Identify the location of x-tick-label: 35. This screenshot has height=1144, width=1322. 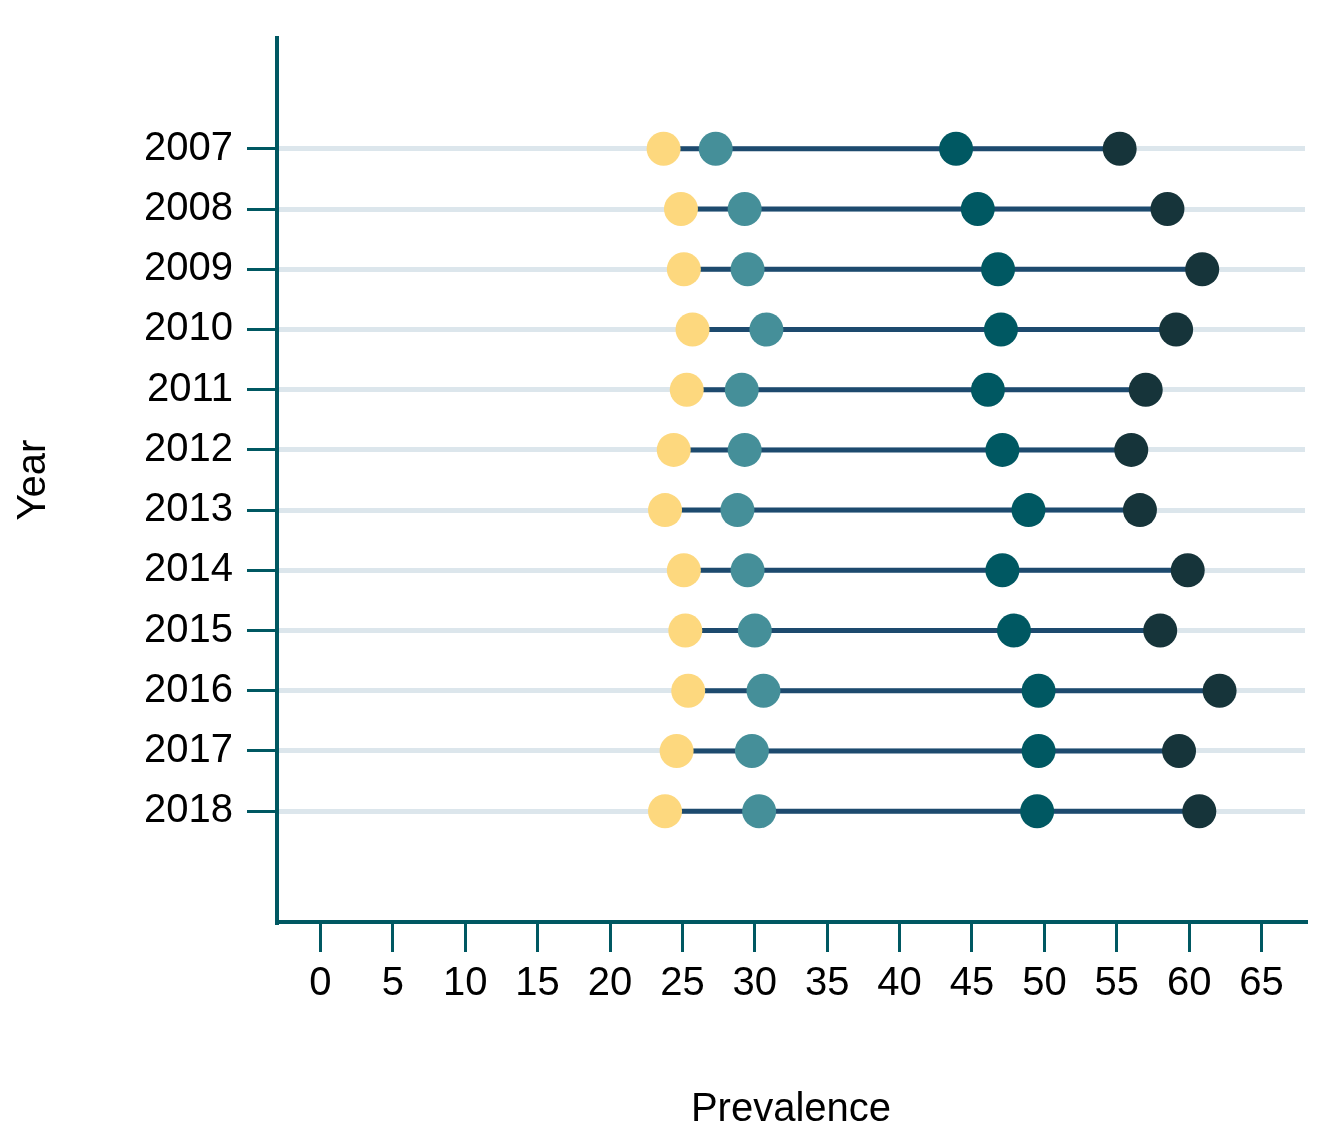
(827, 981).